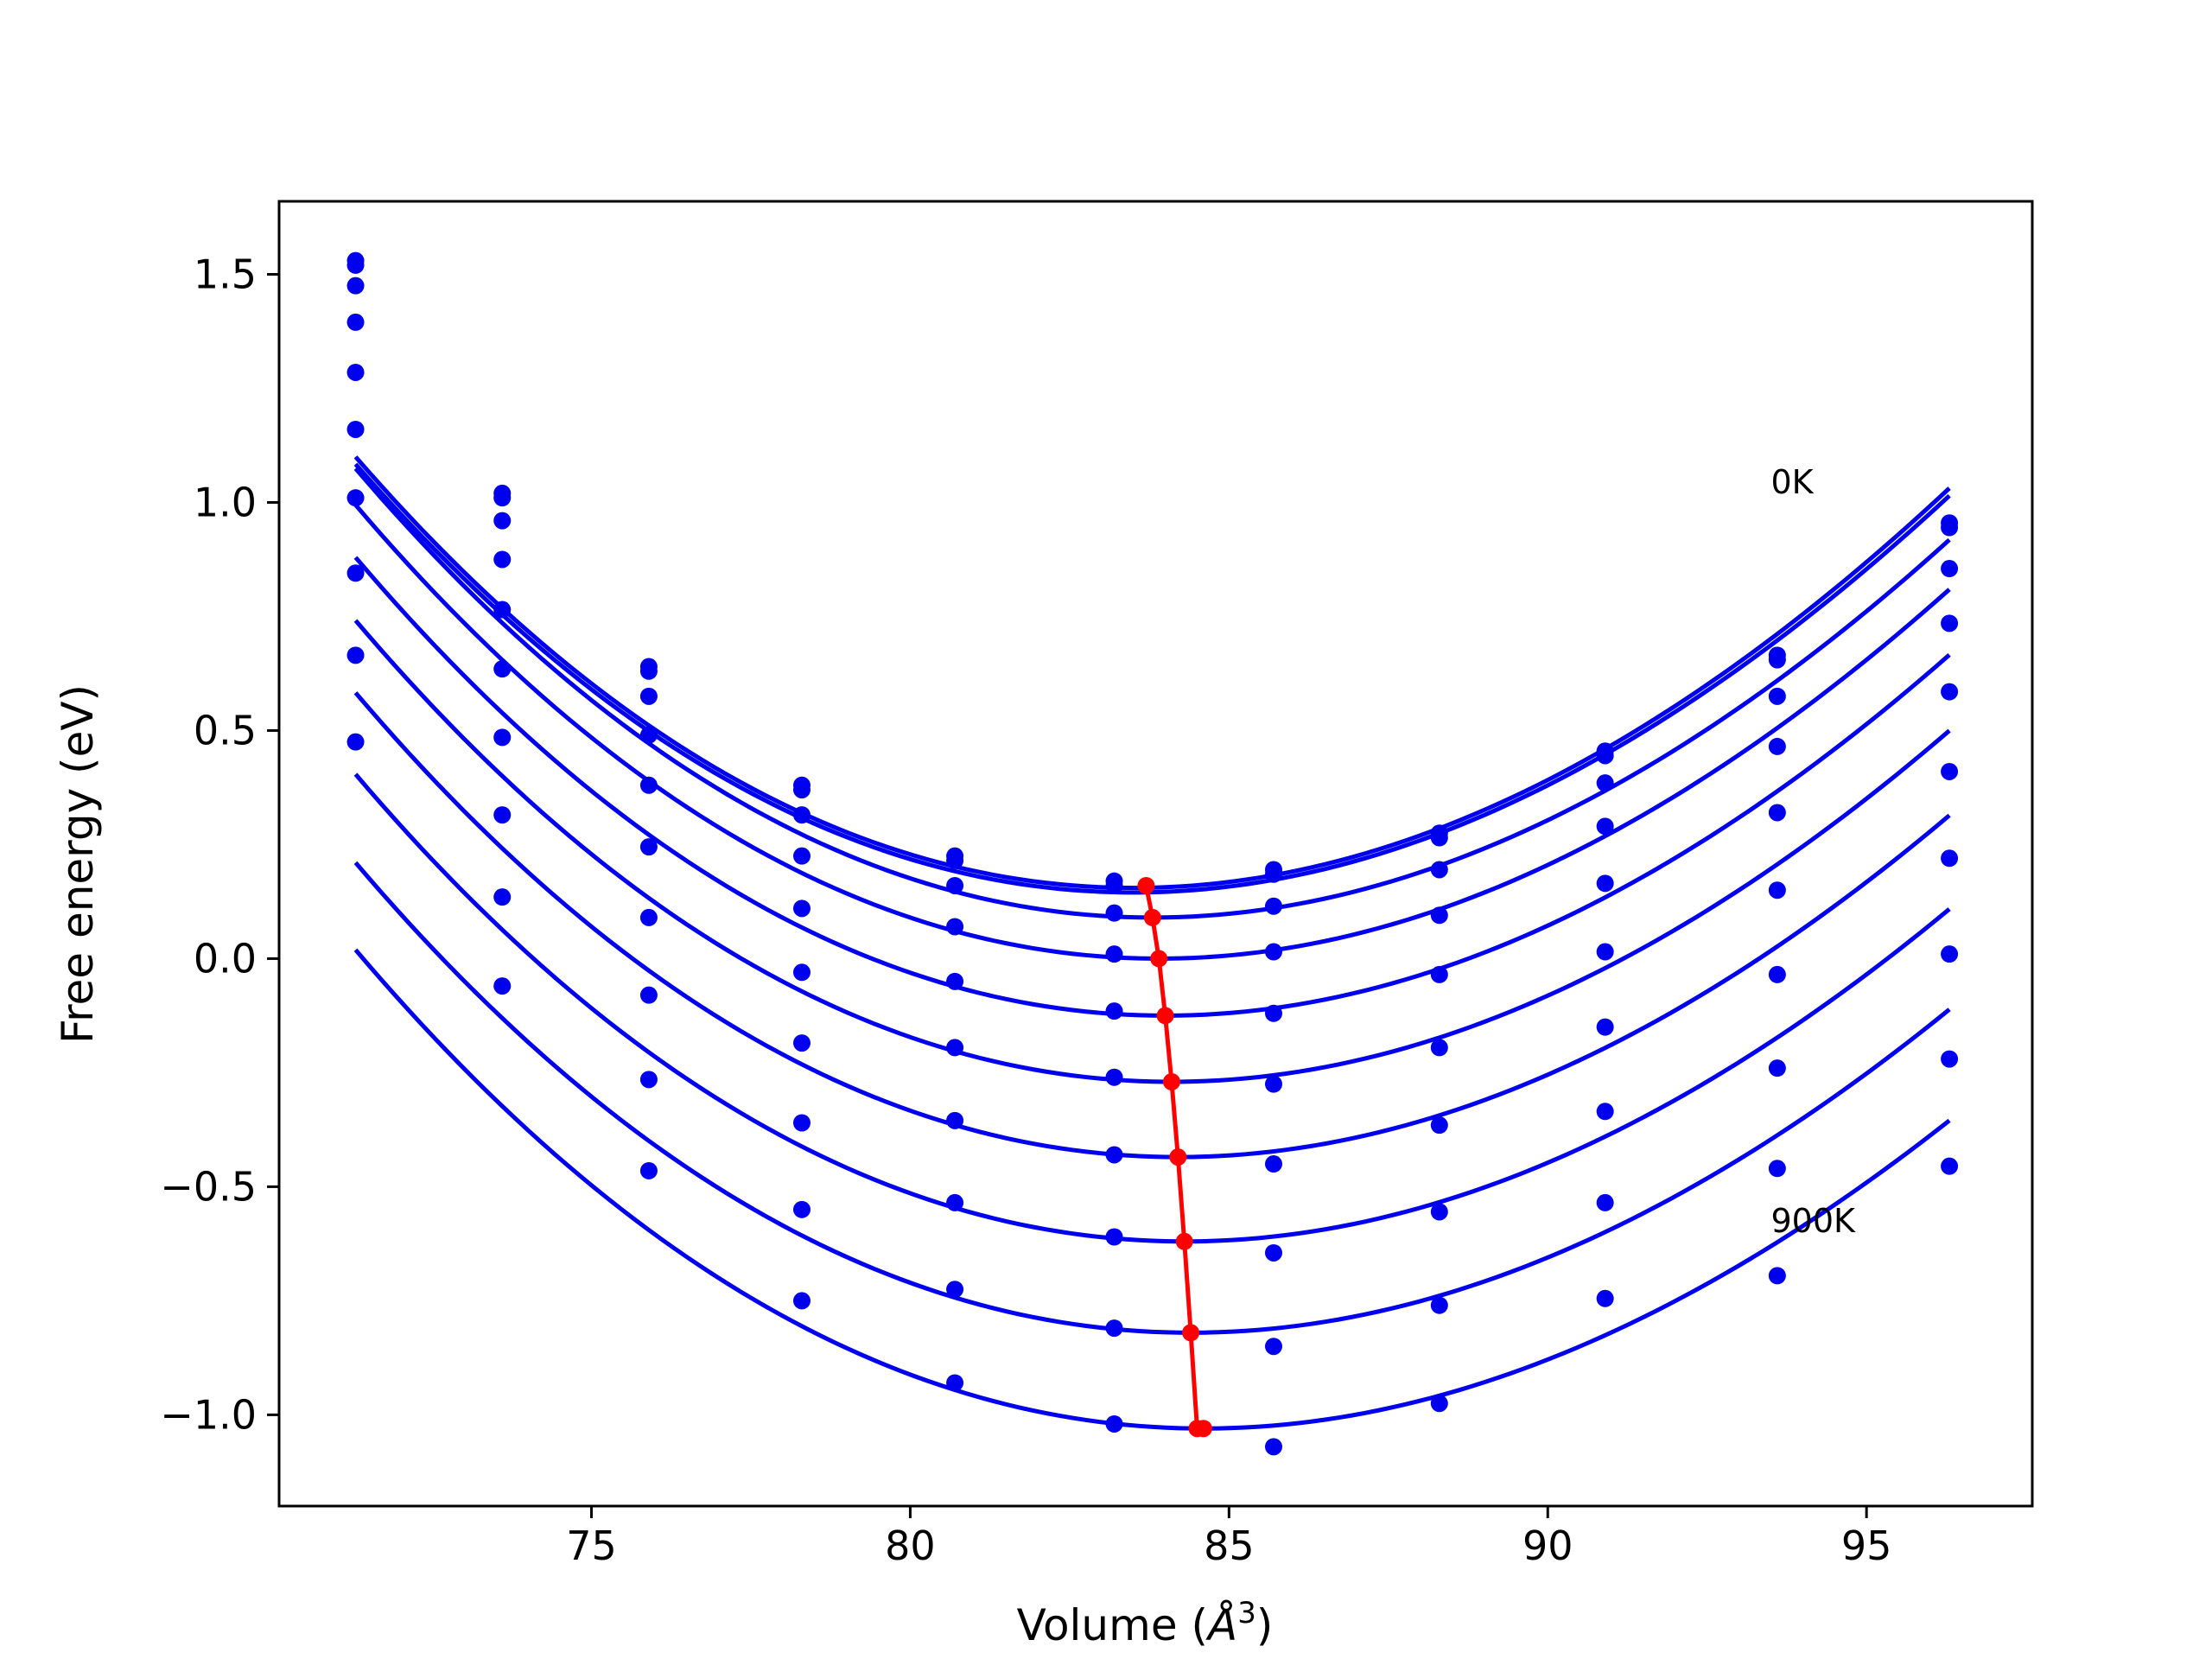 The image size is (2212, 1659). Describe the element at coordinates (78, 864) in the screenshot. I see `y-axis-label: Free energy (eV)` at that location.